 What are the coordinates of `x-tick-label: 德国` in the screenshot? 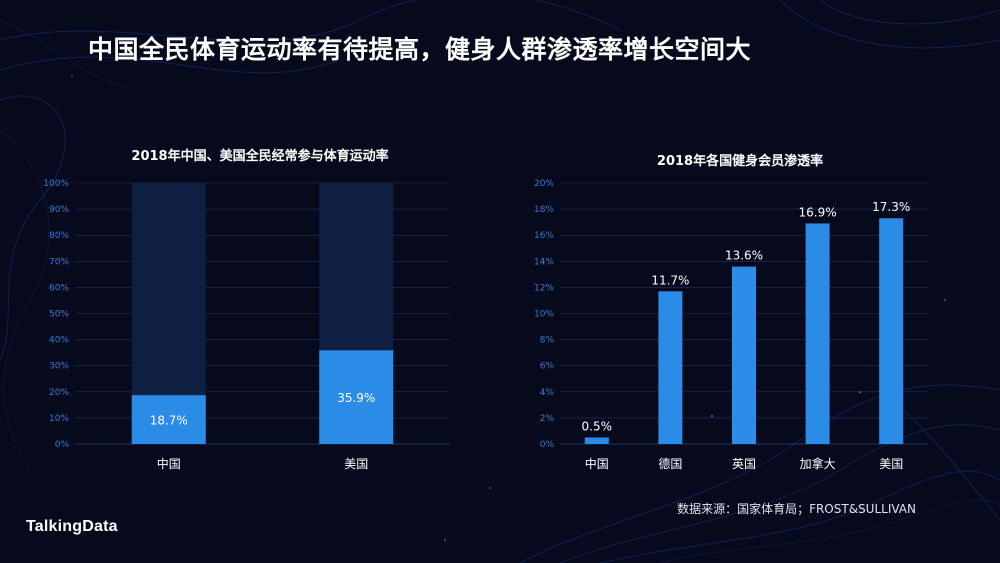 It's located at (670, 463).